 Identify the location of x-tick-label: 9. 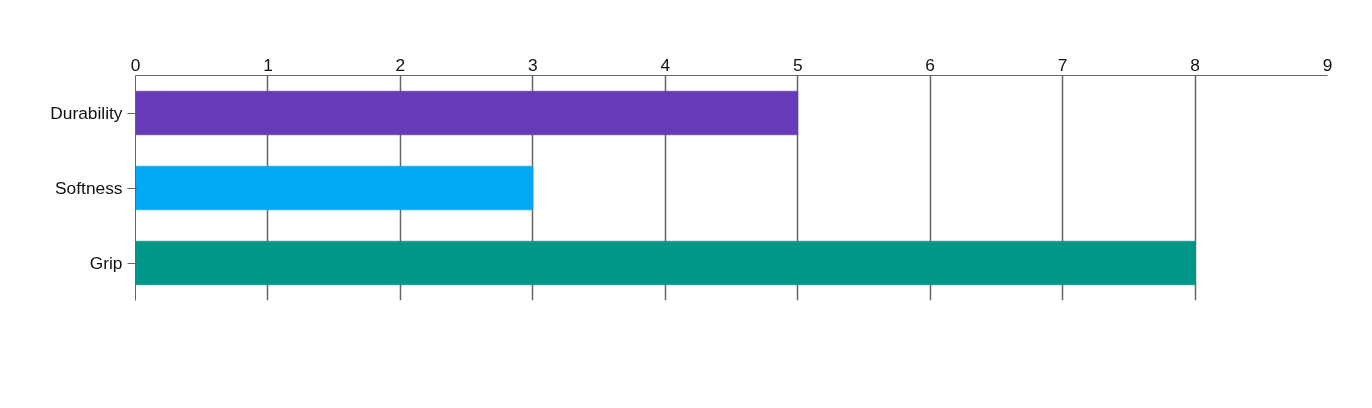
(1327, 64).